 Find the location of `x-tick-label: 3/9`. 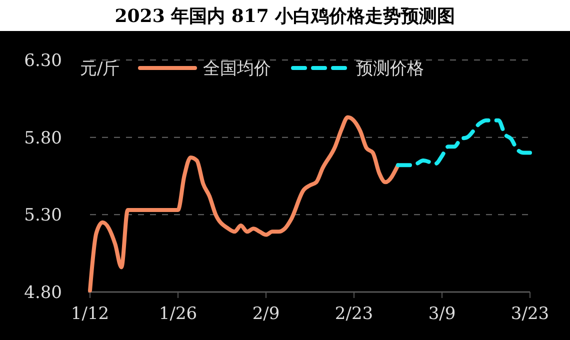

x-tick-label: 3/9 is located at coordinates (442, 314).